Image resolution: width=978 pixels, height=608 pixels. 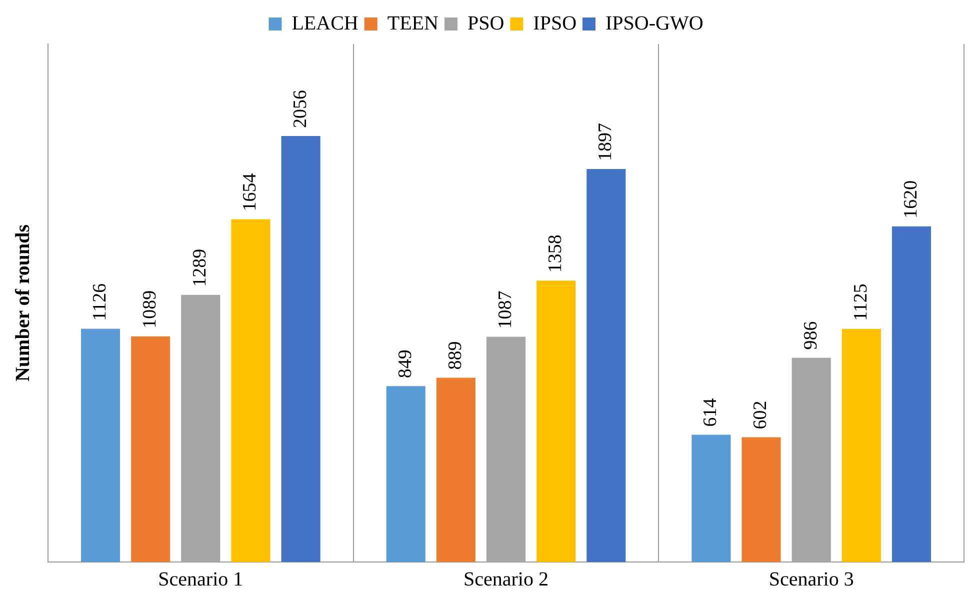 What do you see at coordinates (655, 23) in the screenshot?
I see `legend-label: IPSO-GWO` at bounding box center [655, 23].